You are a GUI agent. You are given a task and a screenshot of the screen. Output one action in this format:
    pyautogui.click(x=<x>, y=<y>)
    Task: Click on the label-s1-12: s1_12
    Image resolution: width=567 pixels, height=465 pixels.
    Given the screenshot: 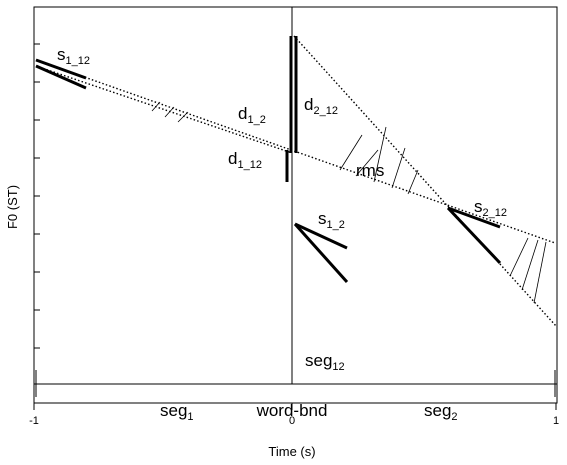 What is the action you would take?
    pyautogui.click(x=73, y=56)
    